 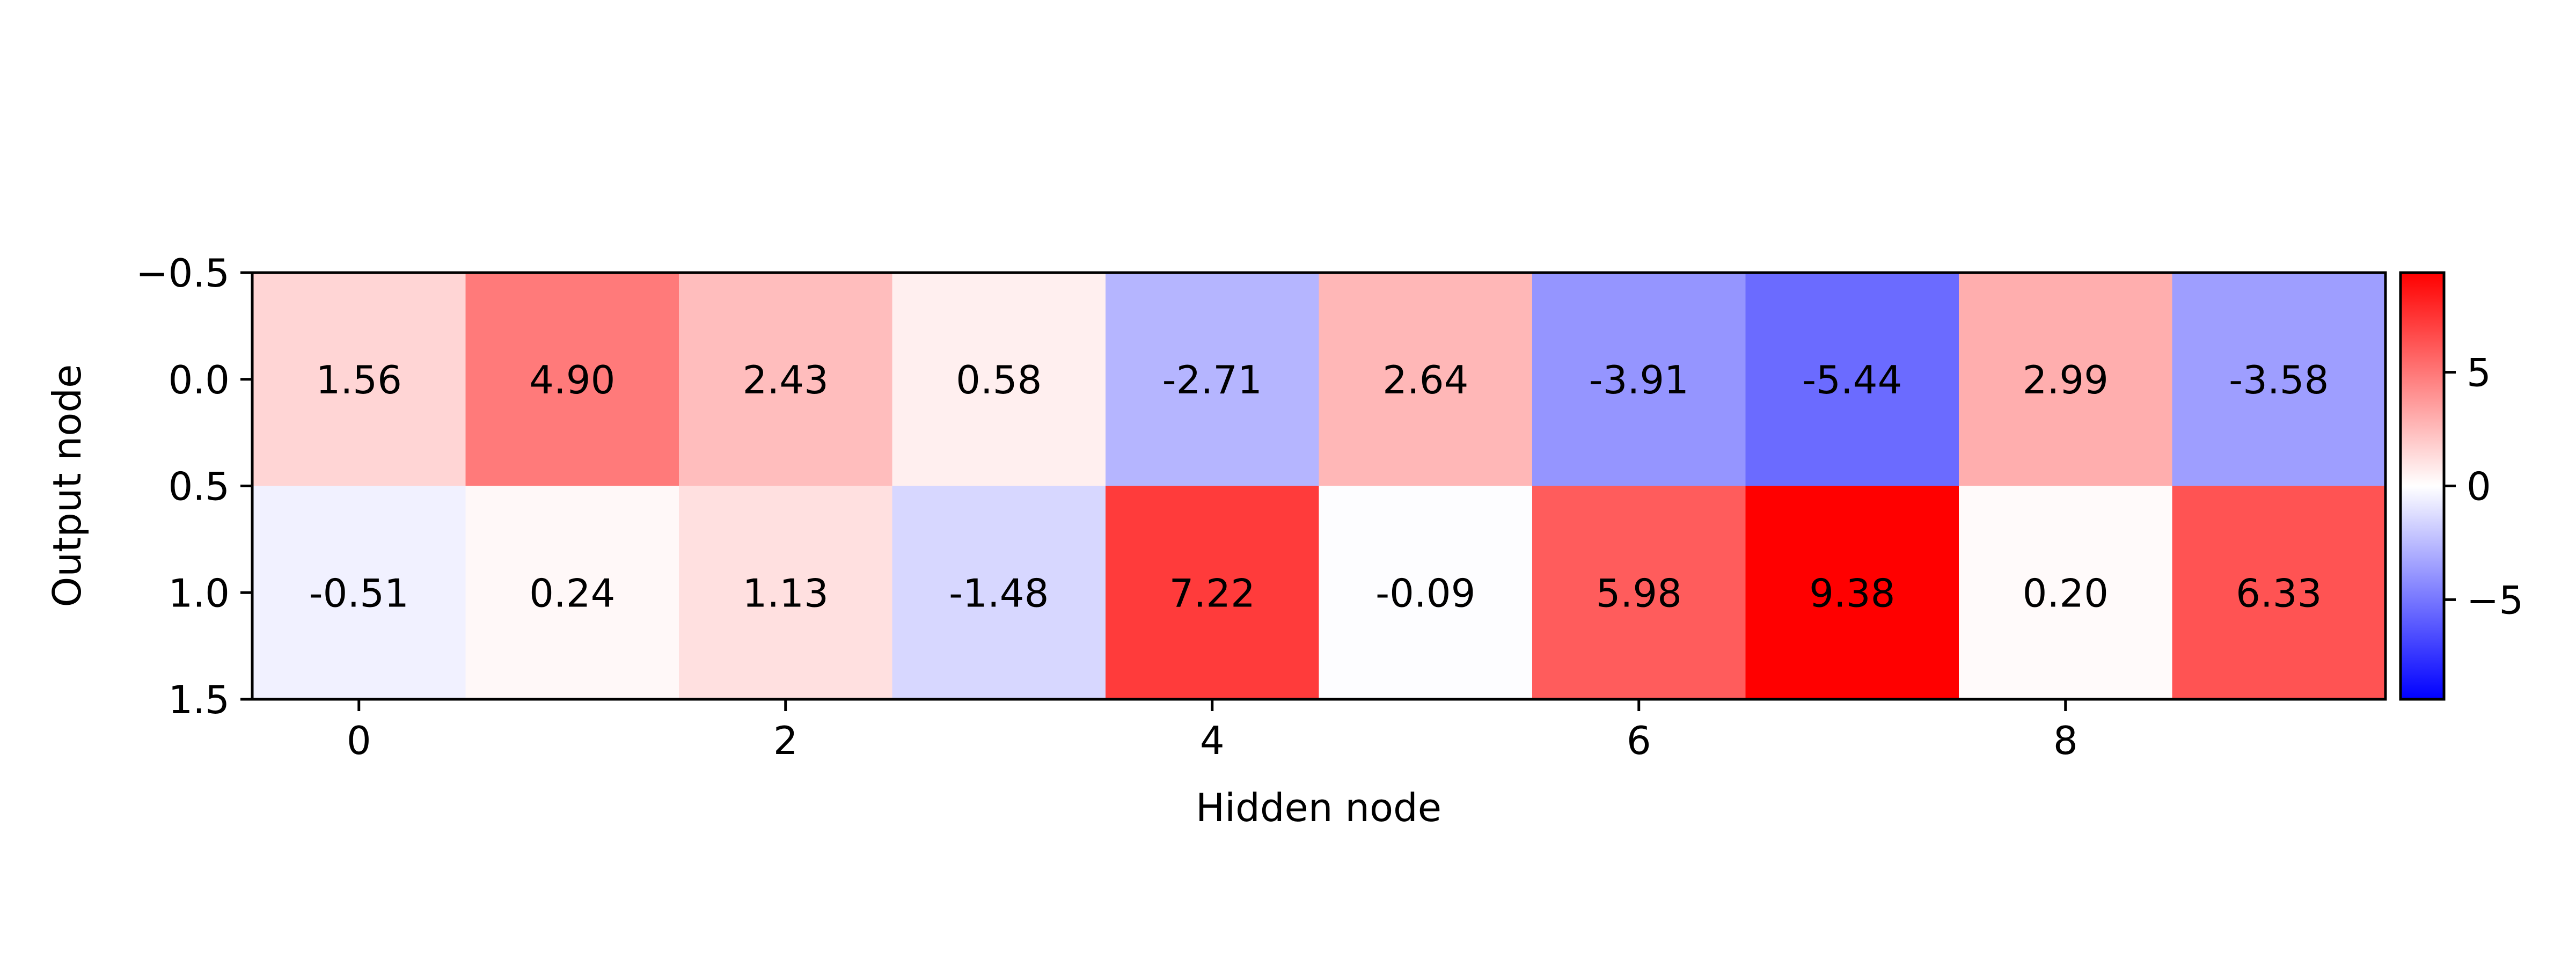 What do you see at coordinates (2479, 373) in the screenshot?
I see `colorbar-tick-label: 5` at bounding box center [2479, 373].